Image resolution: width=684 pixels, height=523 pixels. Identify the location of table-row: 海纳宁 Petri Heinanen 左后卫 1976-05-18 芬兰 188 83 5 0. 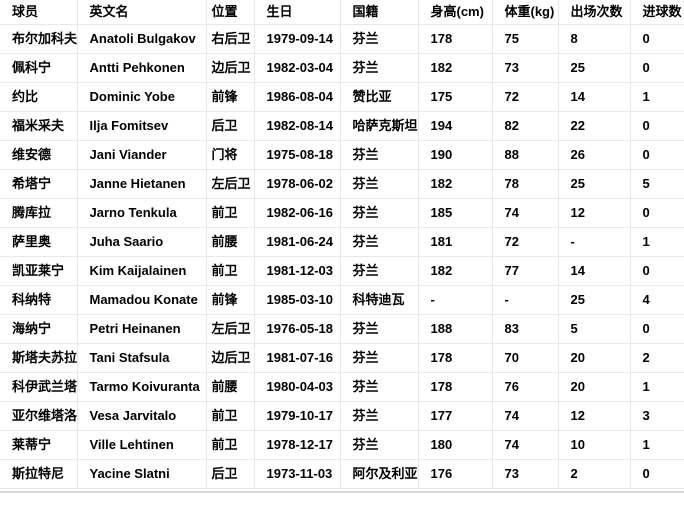
(342, 329).